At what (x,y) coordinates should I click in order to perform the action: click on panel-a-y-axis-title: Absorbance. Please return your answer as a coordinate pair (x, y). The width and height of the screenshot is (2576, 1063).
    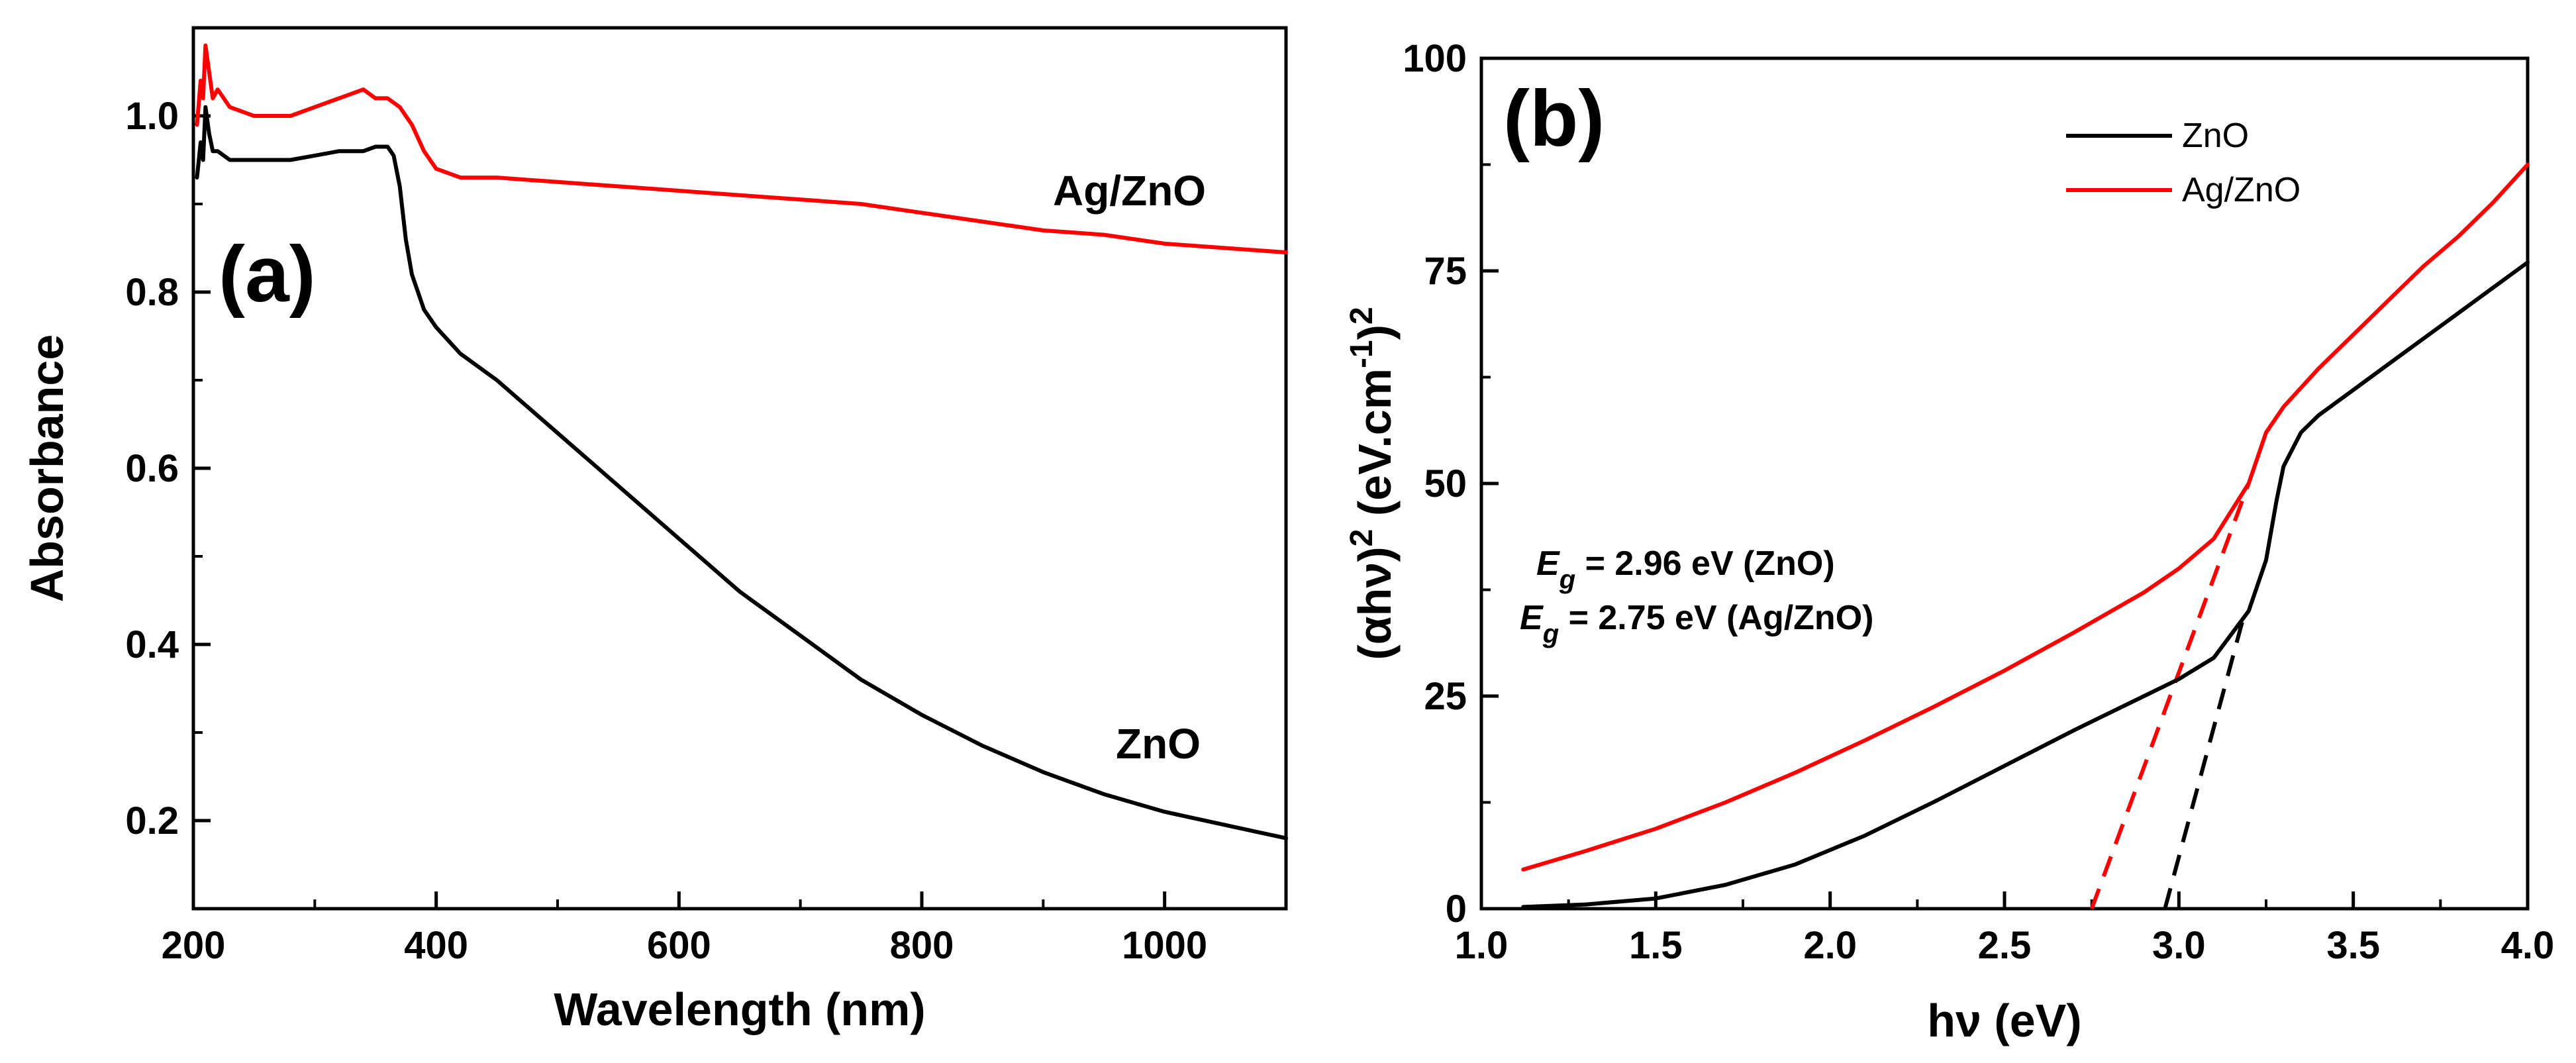
    Looking at the image, I should click on (47, 468).